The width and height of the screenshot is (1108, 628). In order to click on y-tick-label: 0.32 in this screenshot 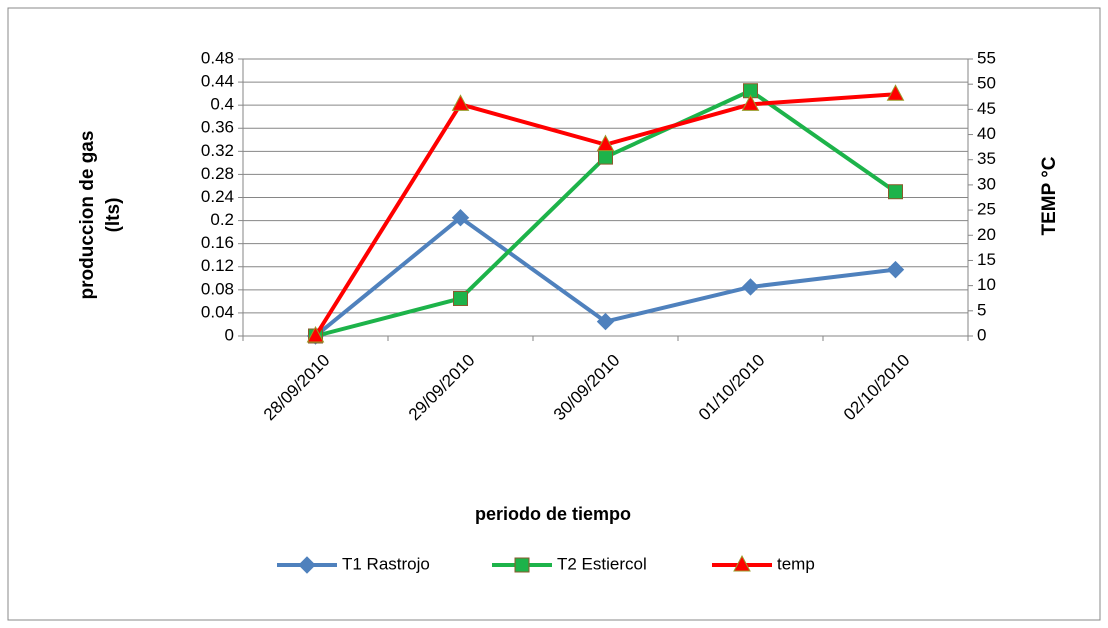, I will do `click(217, 150)`.